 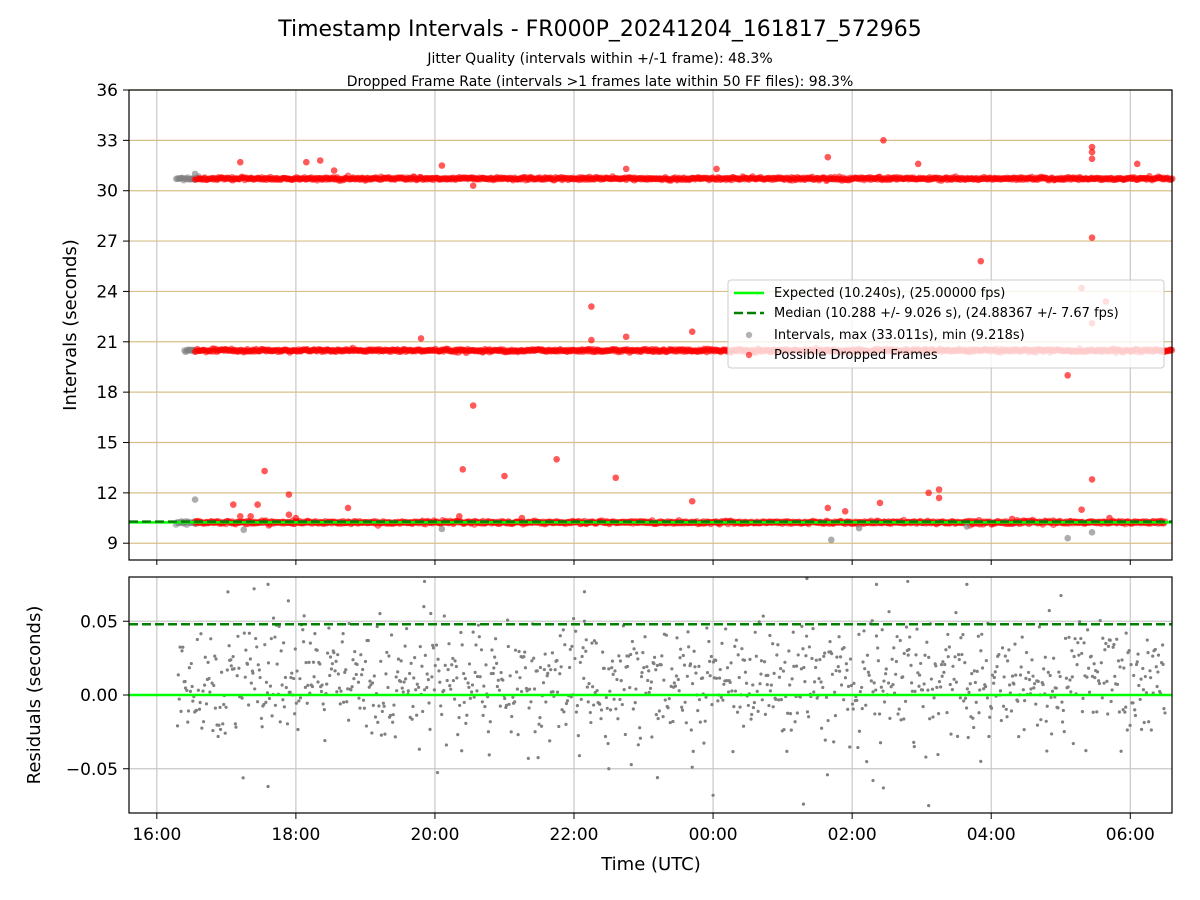 I want to click on interval-point, so click(x=244, y=530).